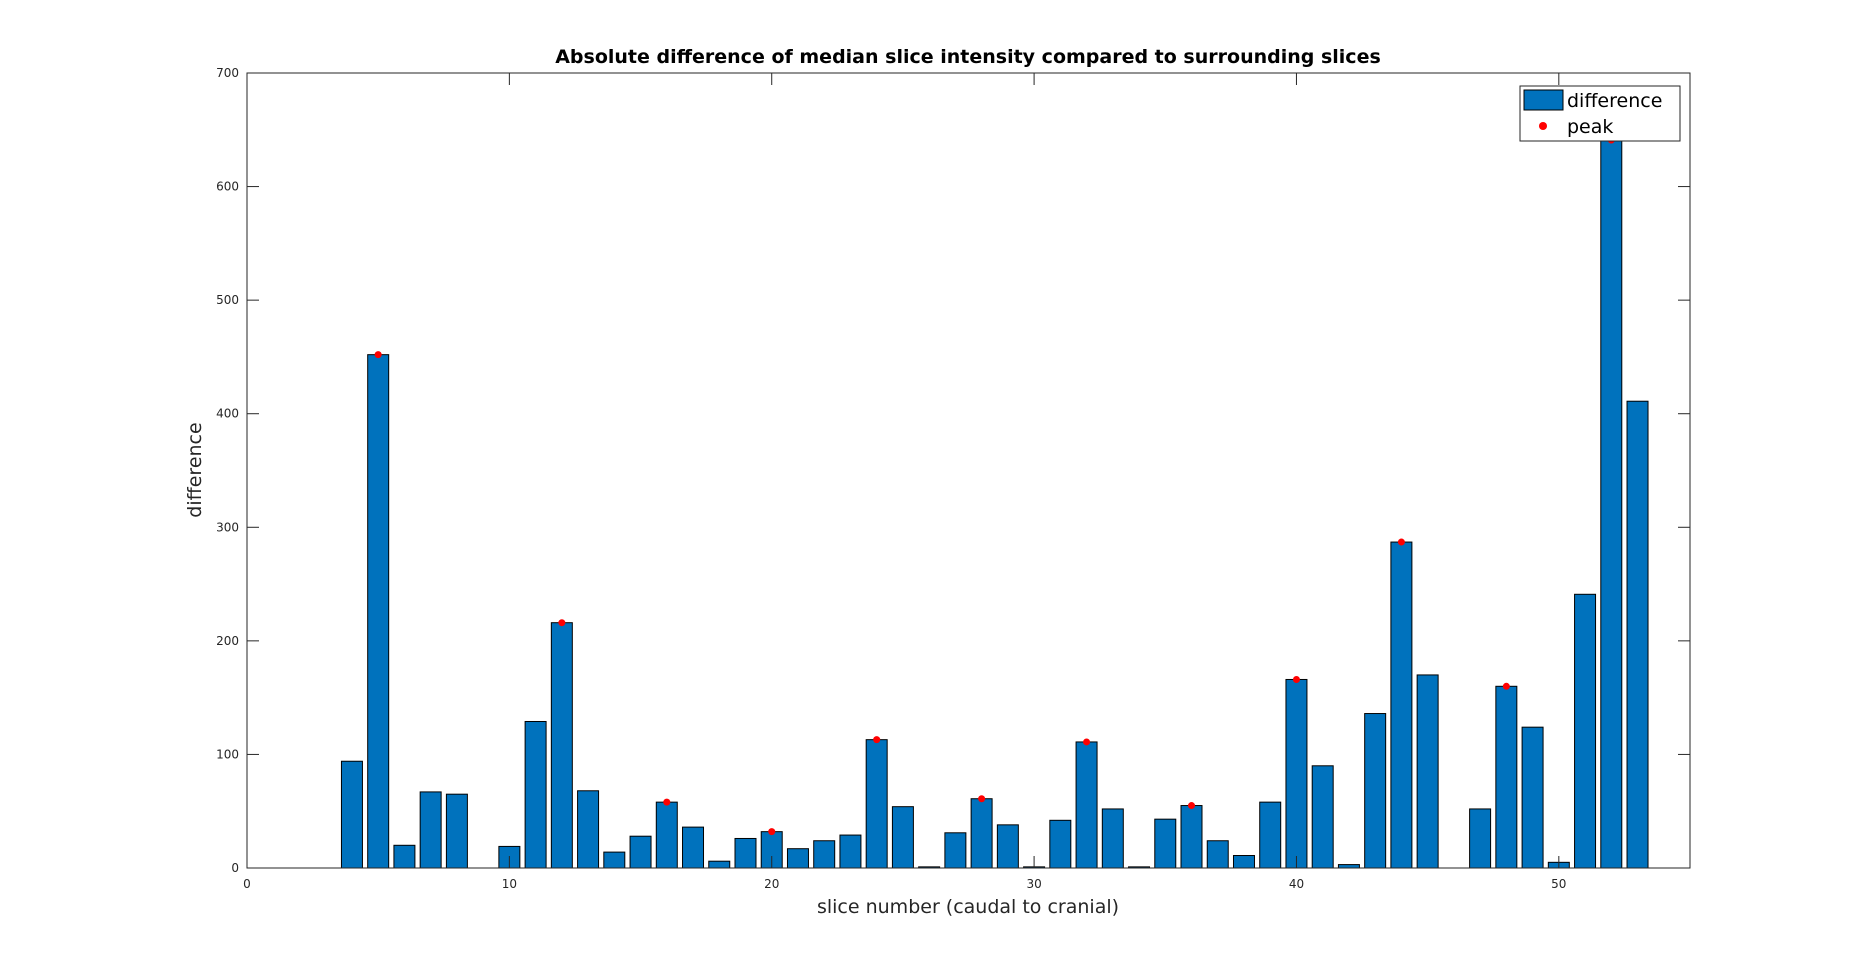  What do you see at coordinates (1558, 884) in the screenshot?
I see `x-tick-label: 50` at bounding box center [1558, 884].